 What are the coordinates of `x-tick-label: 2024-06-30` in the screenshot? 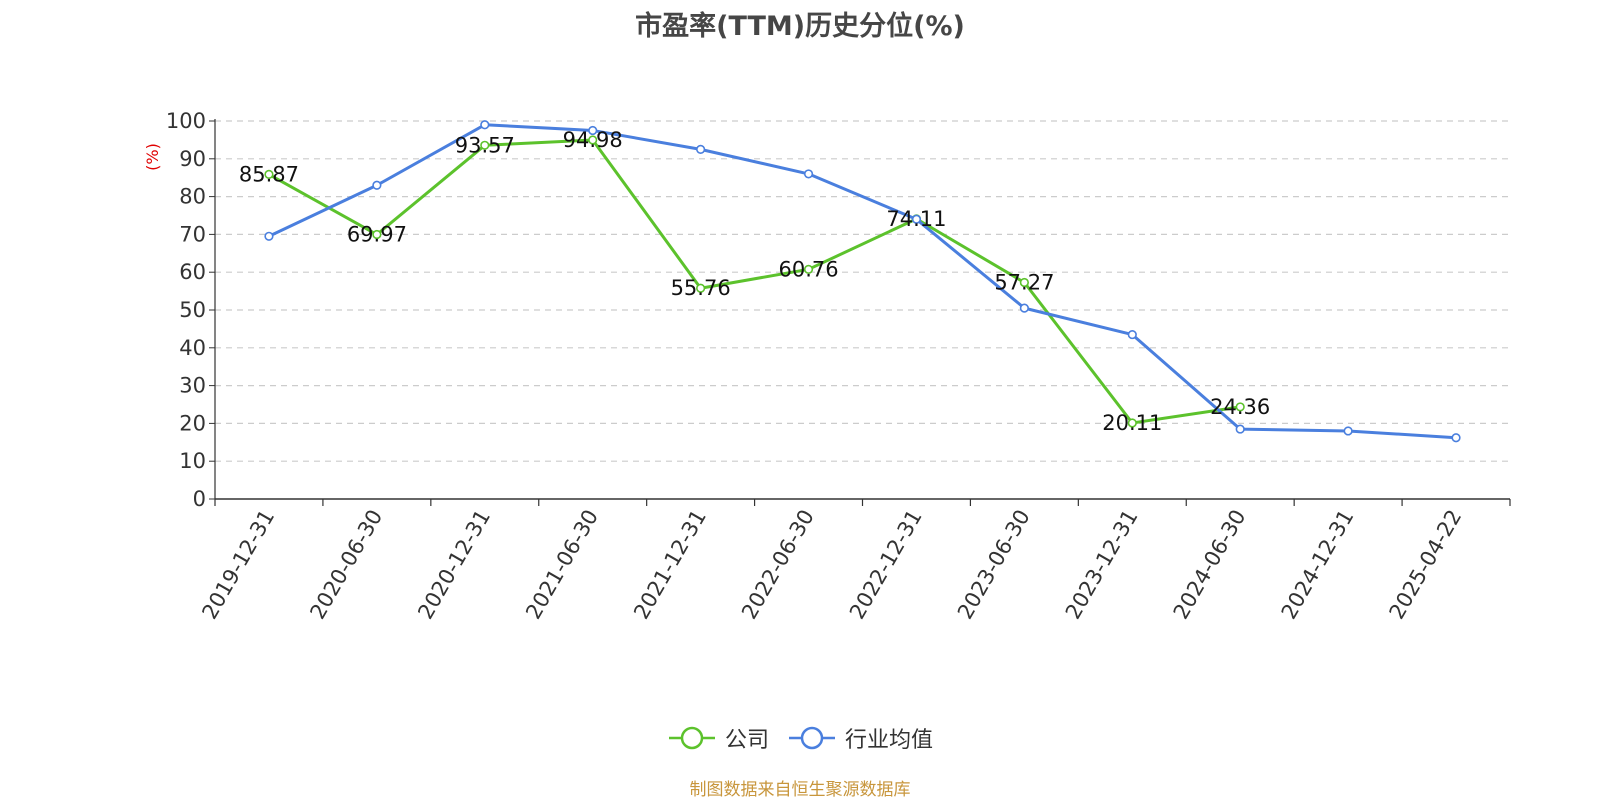 It's located at (1210, 565).